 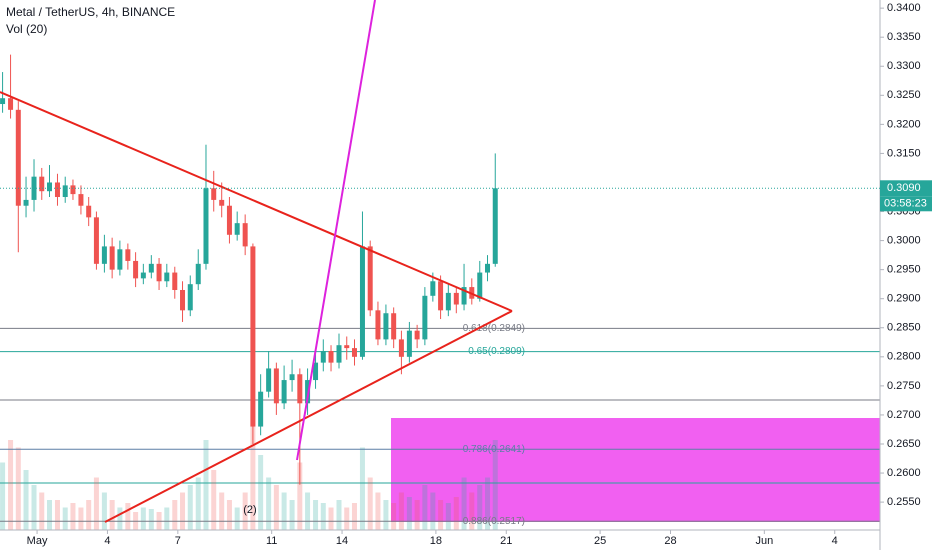 I want to click on y-tick-label: 0.2600, so click(x=904, y=473).